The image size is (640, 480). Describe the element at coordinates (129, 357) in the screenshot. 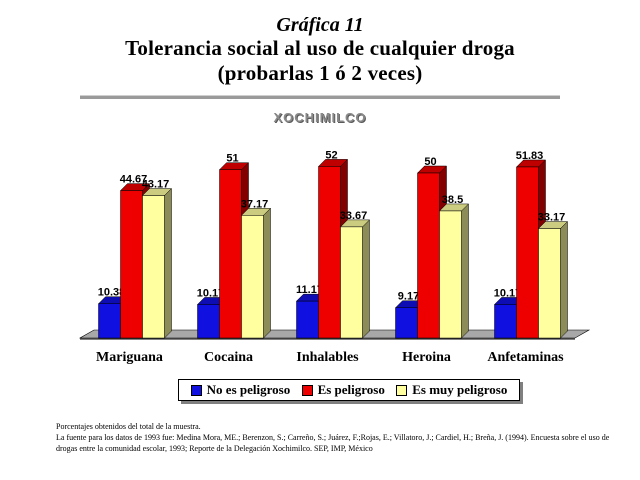

I see `category-label: Mariguana` at that location.